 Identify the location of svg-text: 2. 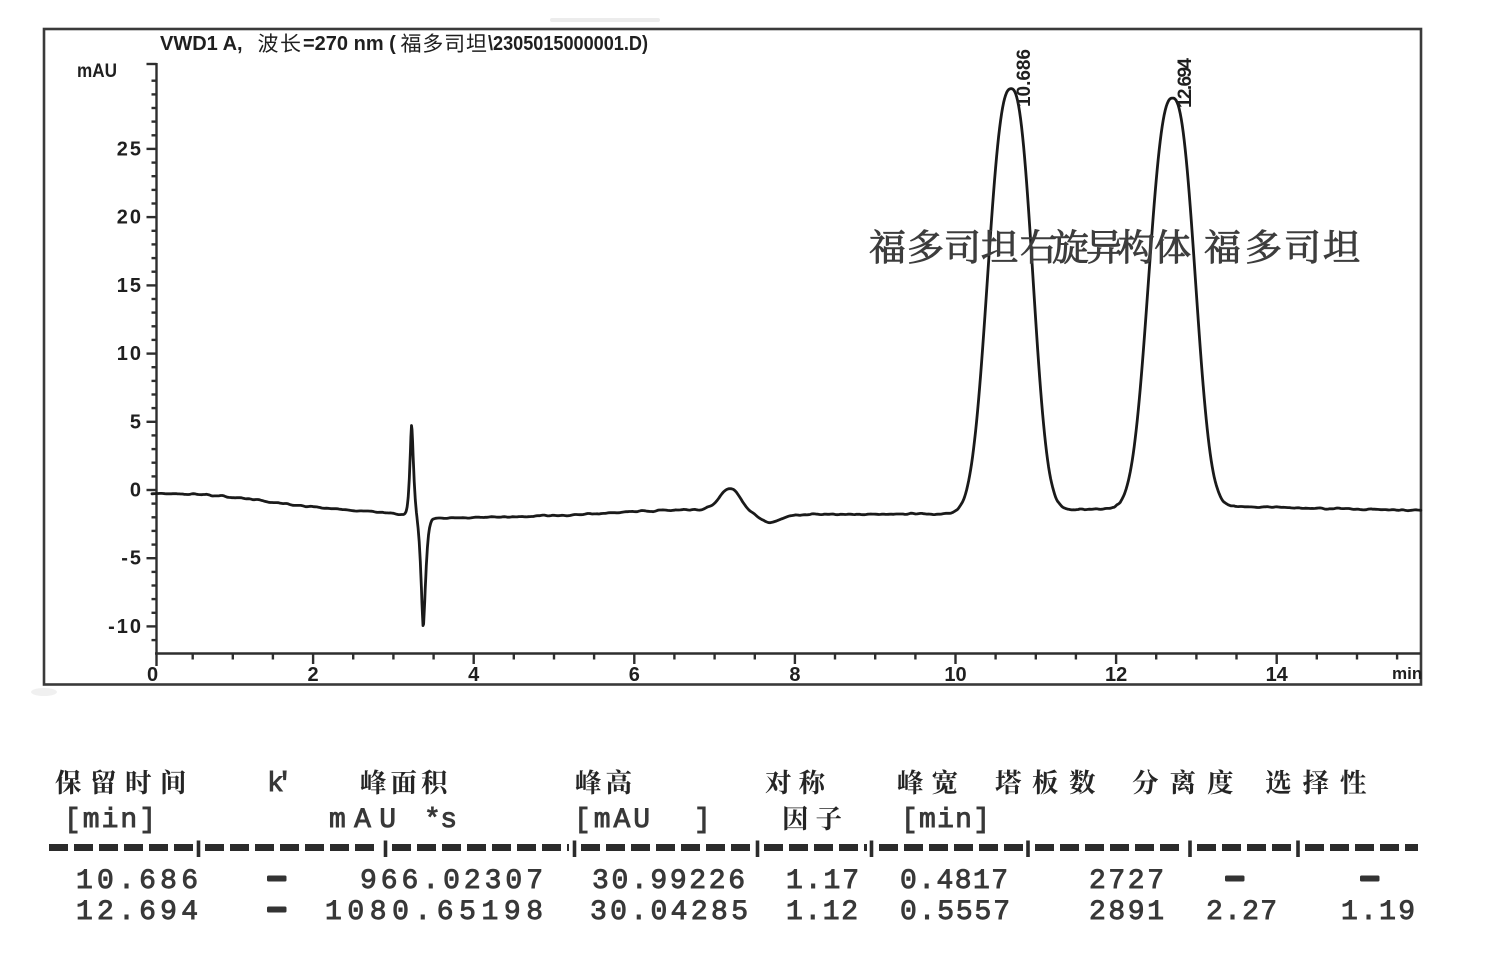
(313, 675).